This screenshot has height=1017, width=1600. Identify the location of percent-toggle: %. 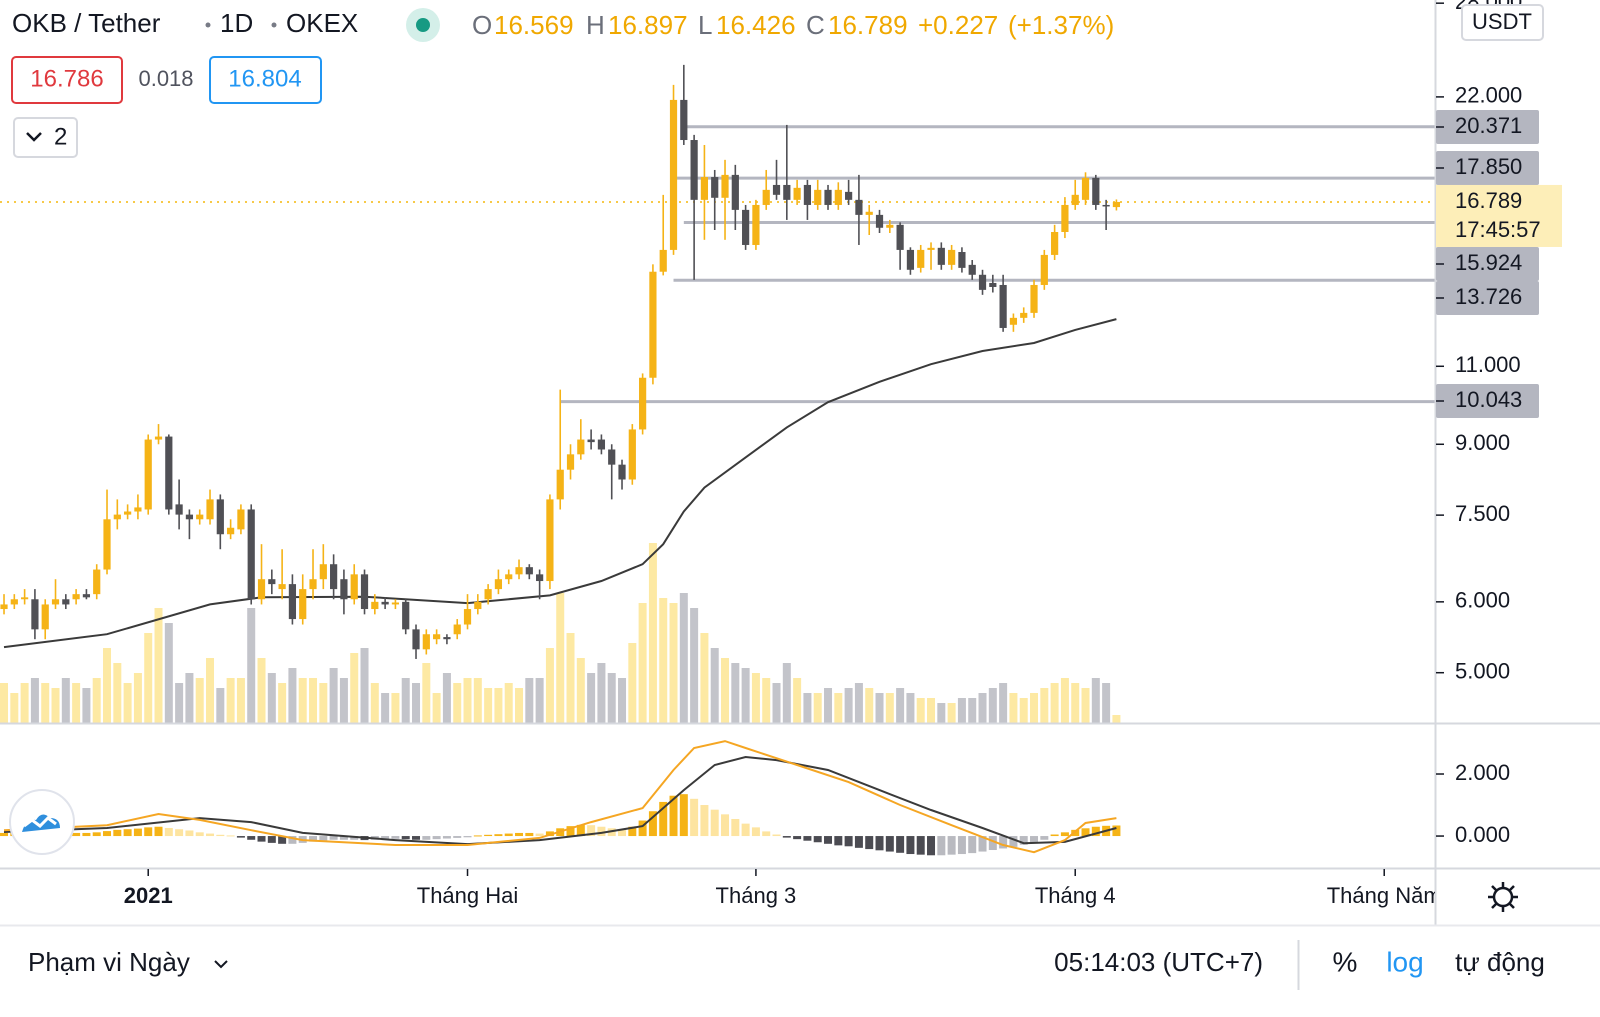
(1345, 961).